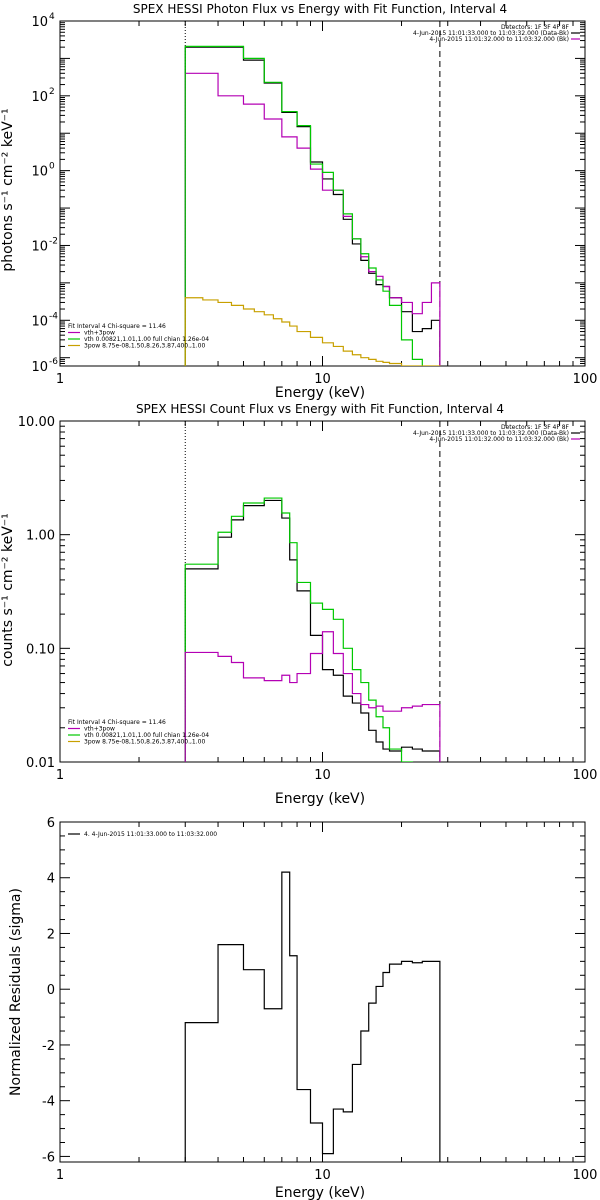 This screenshot has width=600, height=1200. I want to click on y-tick-label: 0.10, so click(40, 649).